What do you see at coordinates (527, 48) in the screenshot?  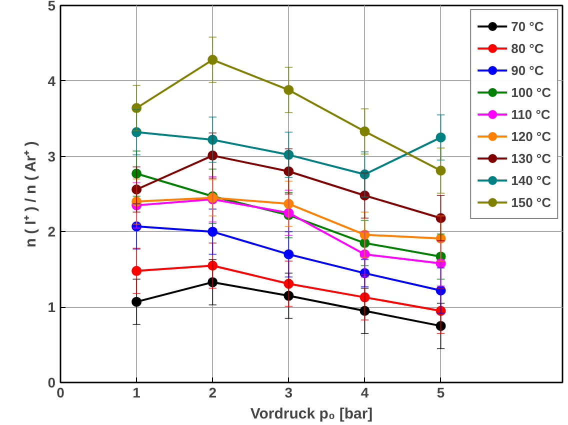 I see `legend-label: 80 °C` at bounding box center [527, 48].